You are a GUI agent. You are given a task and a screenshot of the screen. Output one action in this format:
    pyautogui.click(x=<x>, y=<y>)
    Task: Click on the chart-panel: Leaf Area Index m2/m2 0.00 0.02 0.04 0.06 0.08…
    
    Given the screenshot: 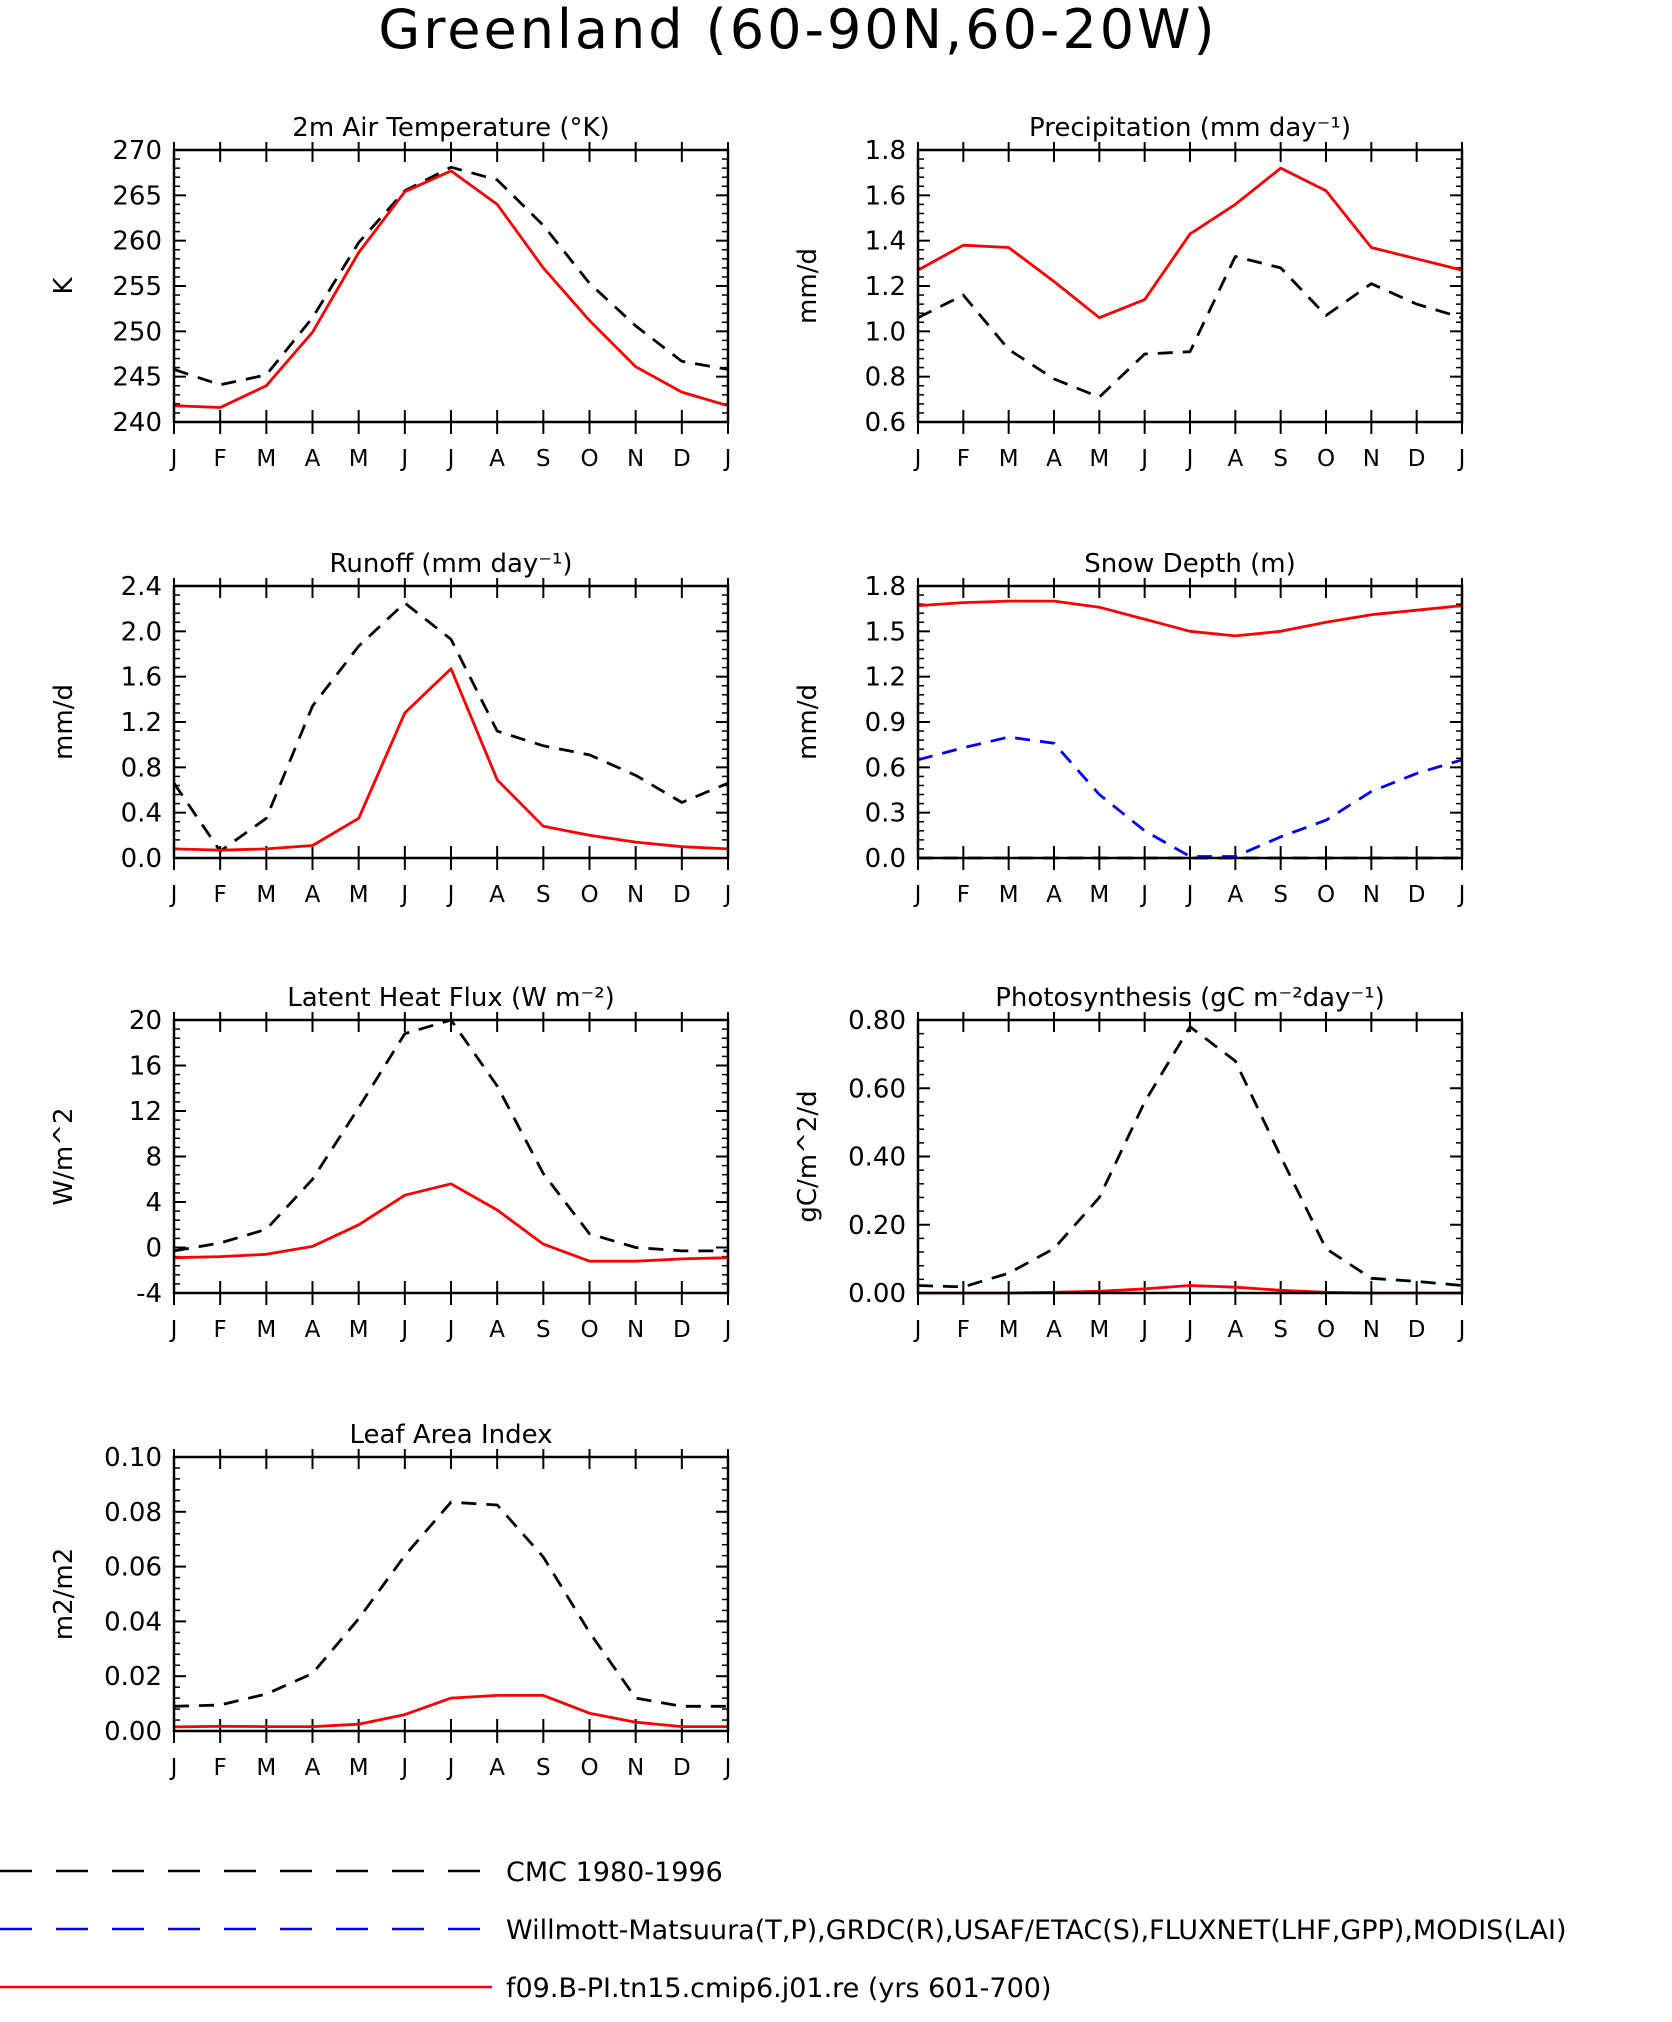 What is the action you would take?
    pyautogui.click(x=390, y=1600)
    